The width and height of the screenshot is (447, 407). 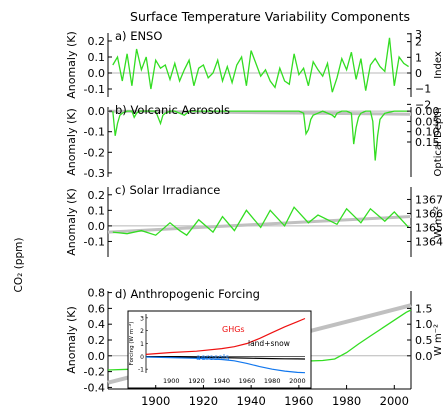 What do you see at coordinates (427, 111) in the screenshot?
I see `right-tick-label: 0.00` at bounding box center [427, 111].